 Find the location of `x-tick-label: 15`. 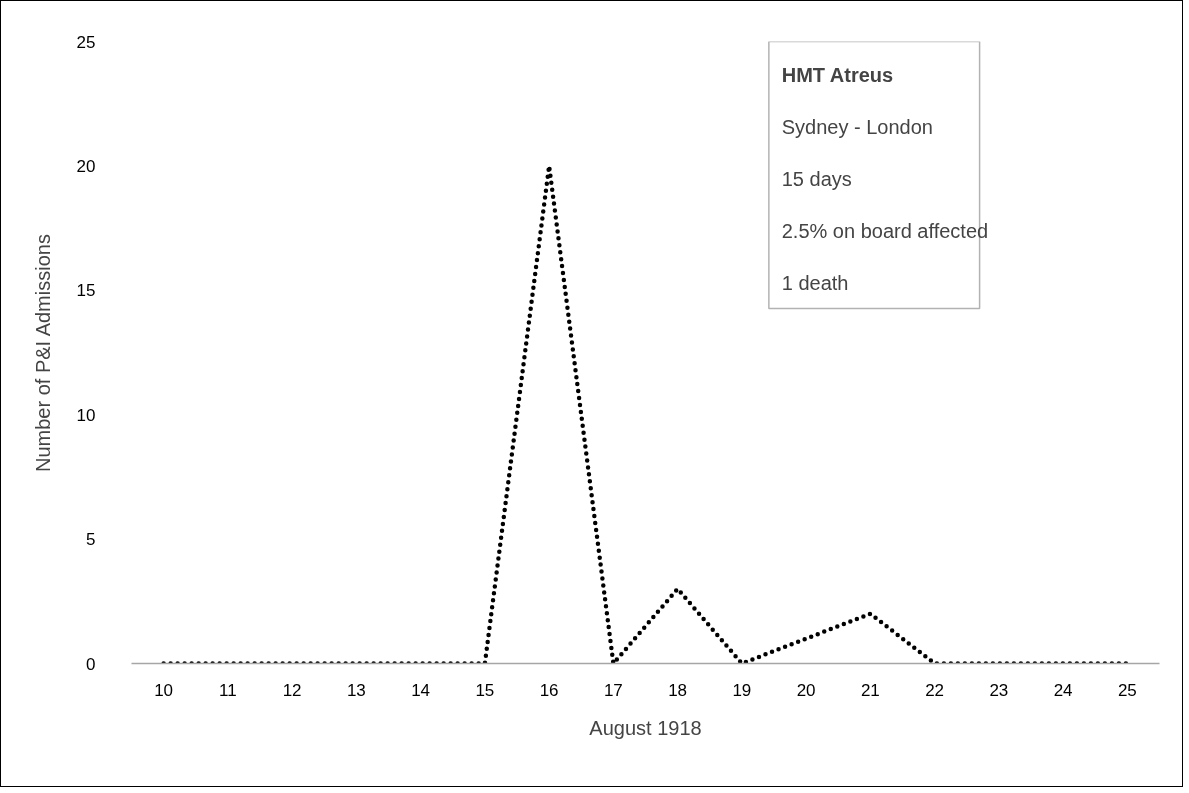

x-tick-label: 15 is located at coordinates (485, 690).